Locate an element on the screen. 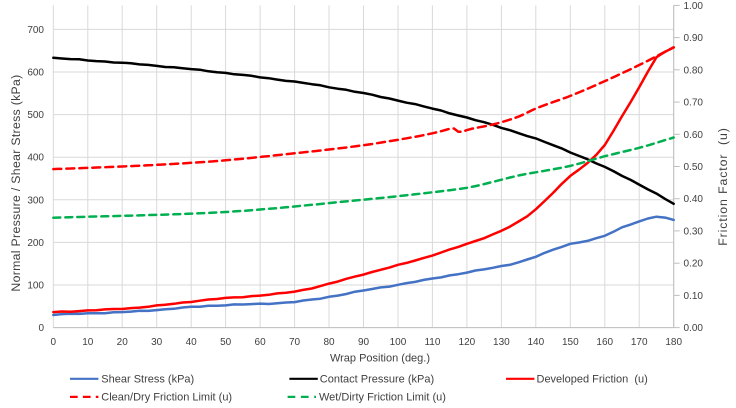 This screenshot has height=408, width=736. svg-text: 500 is located at coordinates (35, 115).